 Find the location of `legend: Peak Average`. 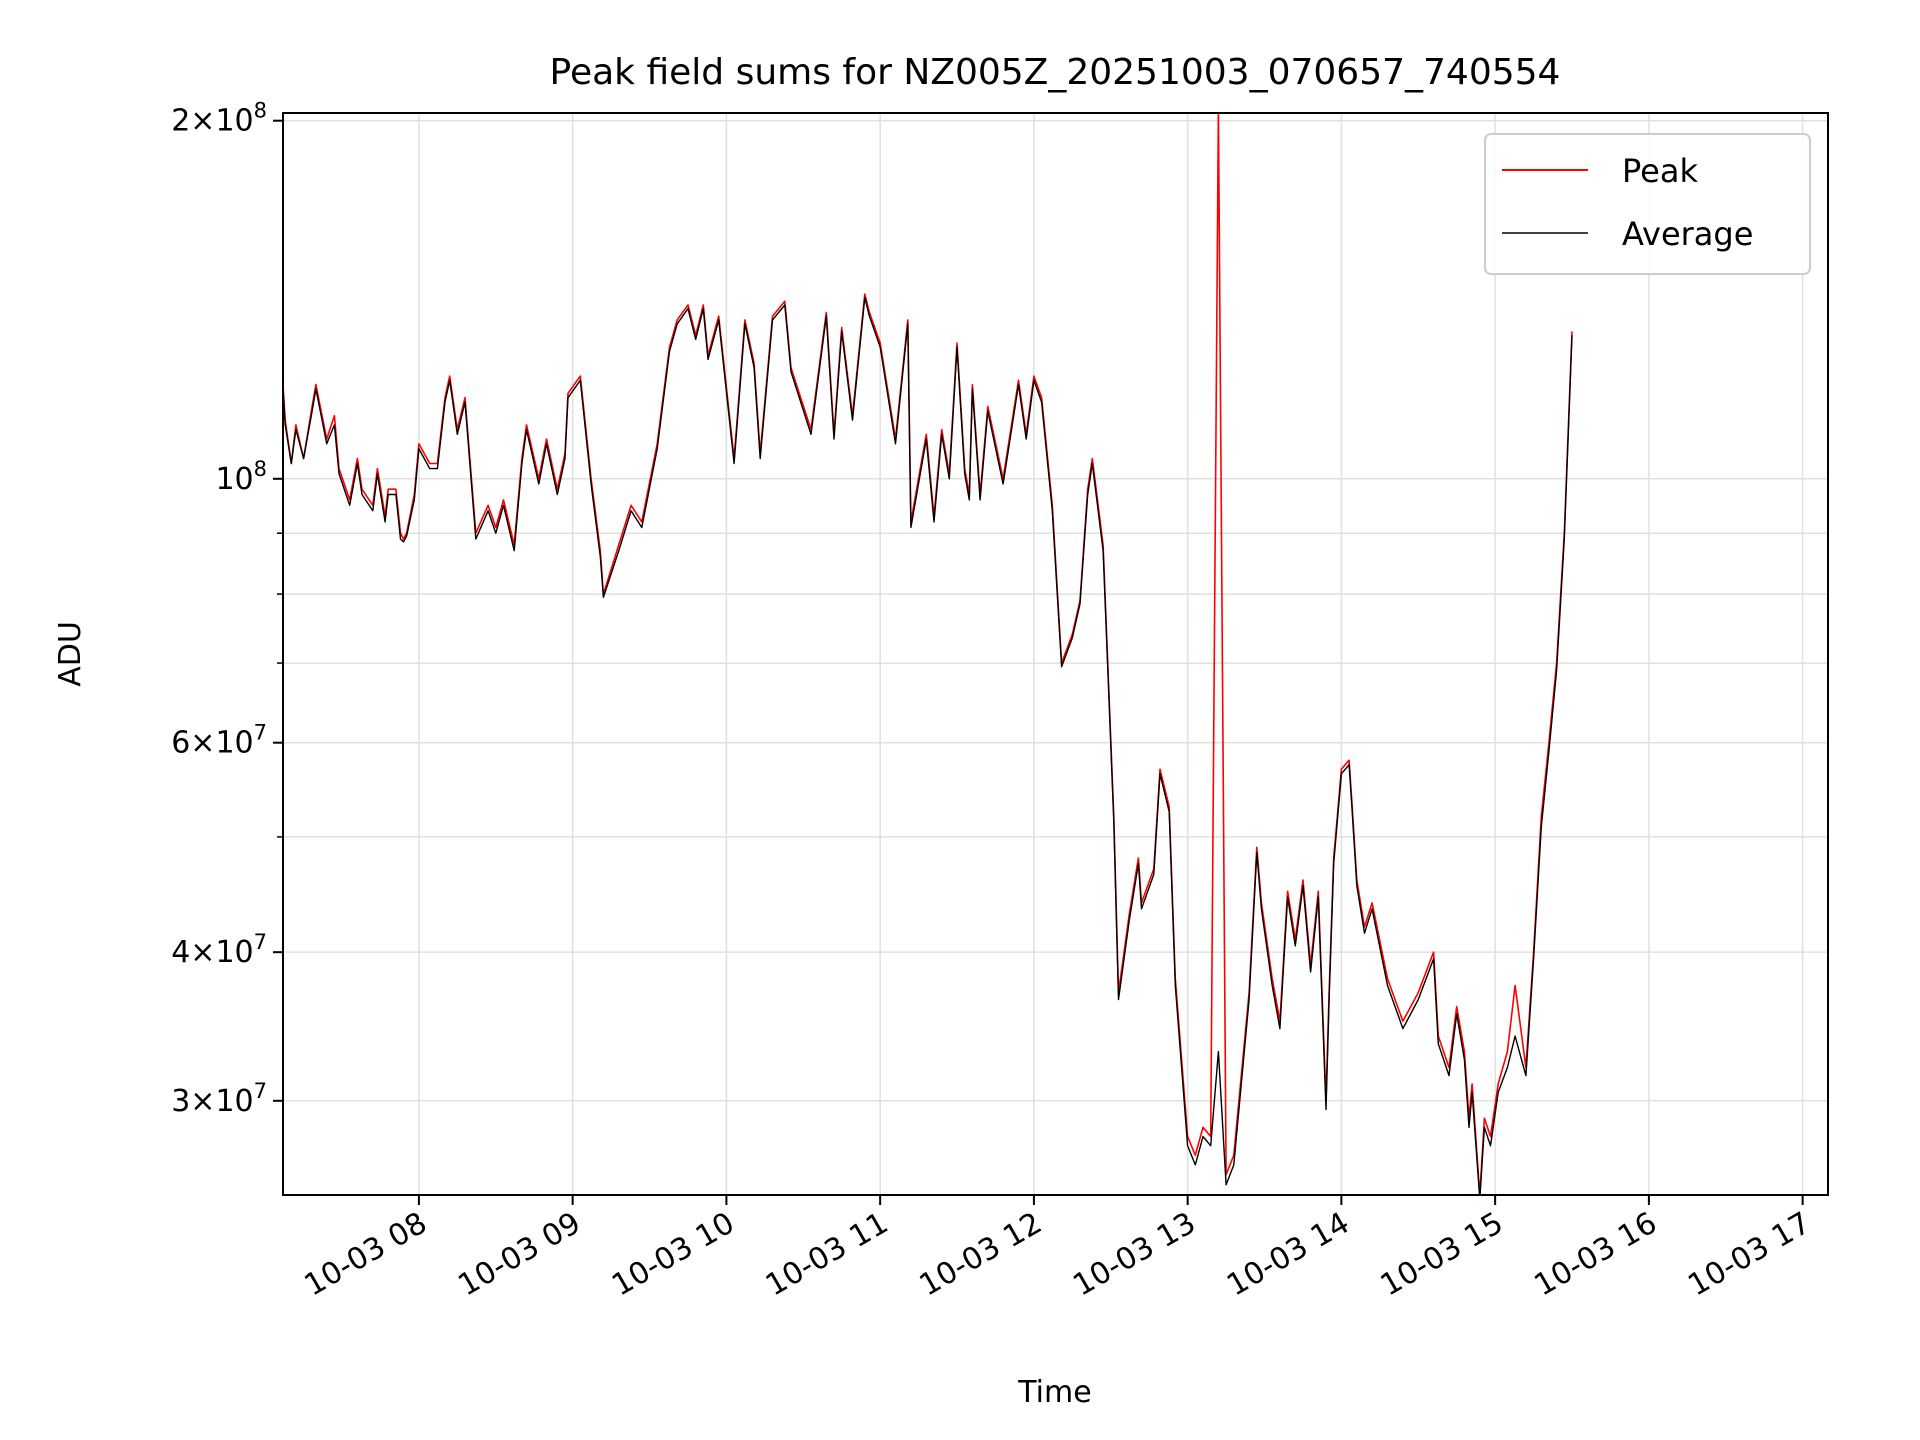

legend: Peak Average is located at coordinates (1647, 204).